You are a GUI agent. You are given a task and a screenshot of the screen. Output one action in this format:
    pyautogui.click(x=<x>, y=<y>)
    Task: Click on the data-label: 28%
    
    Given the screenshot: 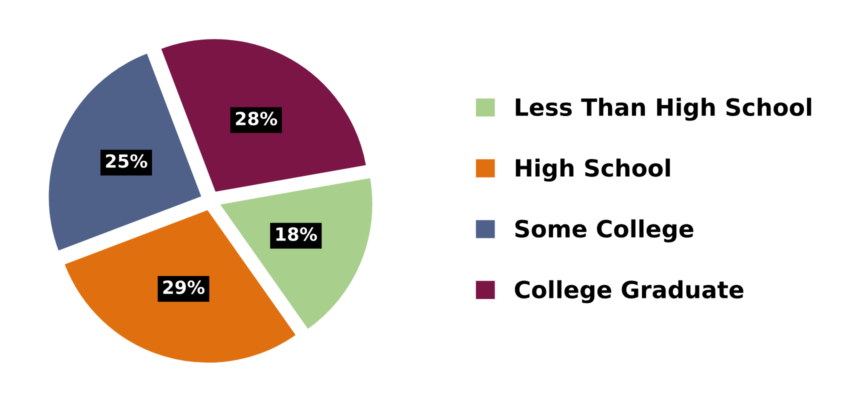 What is the action you would take?
    pyautogui.click(x=257, y=119)
    